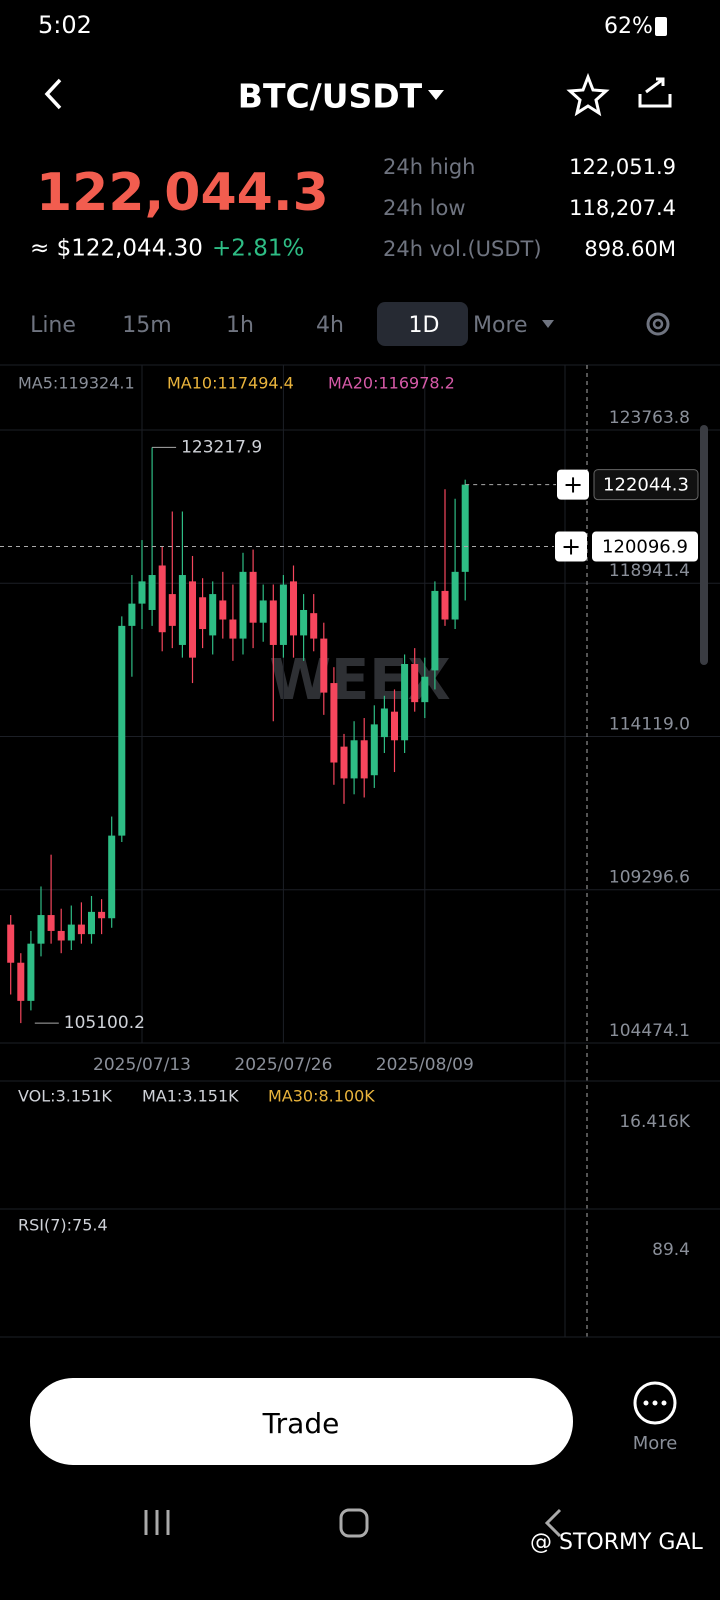 The image size is (720, 1600). Describe the element at coordinates (704, 545) in the screenshot. I see `scroll-handle` at that location.